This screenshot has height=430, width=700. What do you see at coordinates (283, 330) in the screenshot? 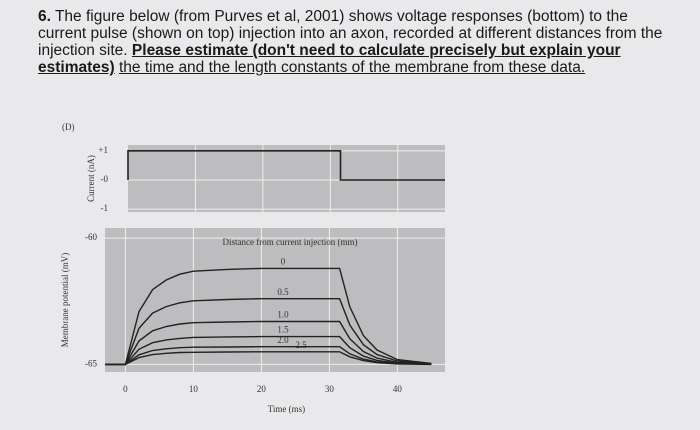
I see `curve-label: 1.5` at bounding box center [283, 330].